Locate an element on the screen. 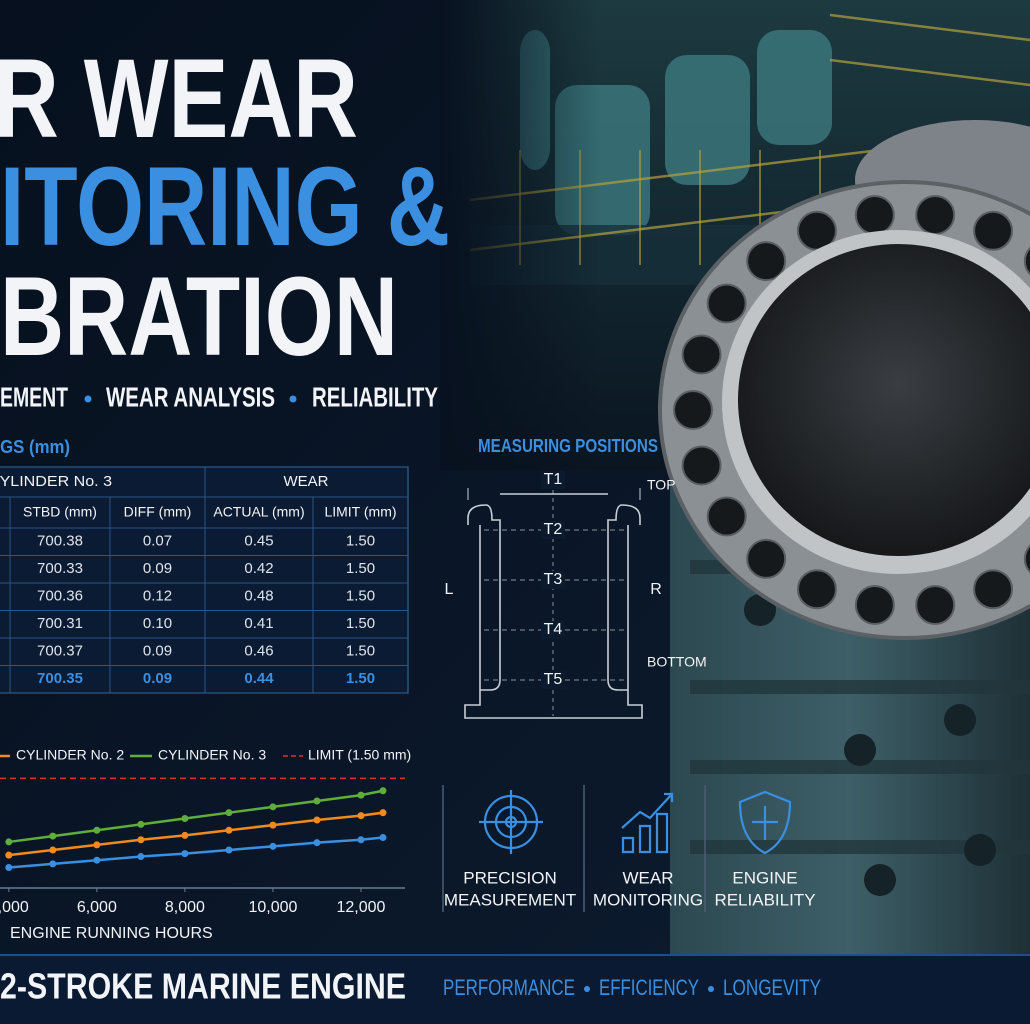  table-cell: 0.41 is located at coordinates (258, 623).